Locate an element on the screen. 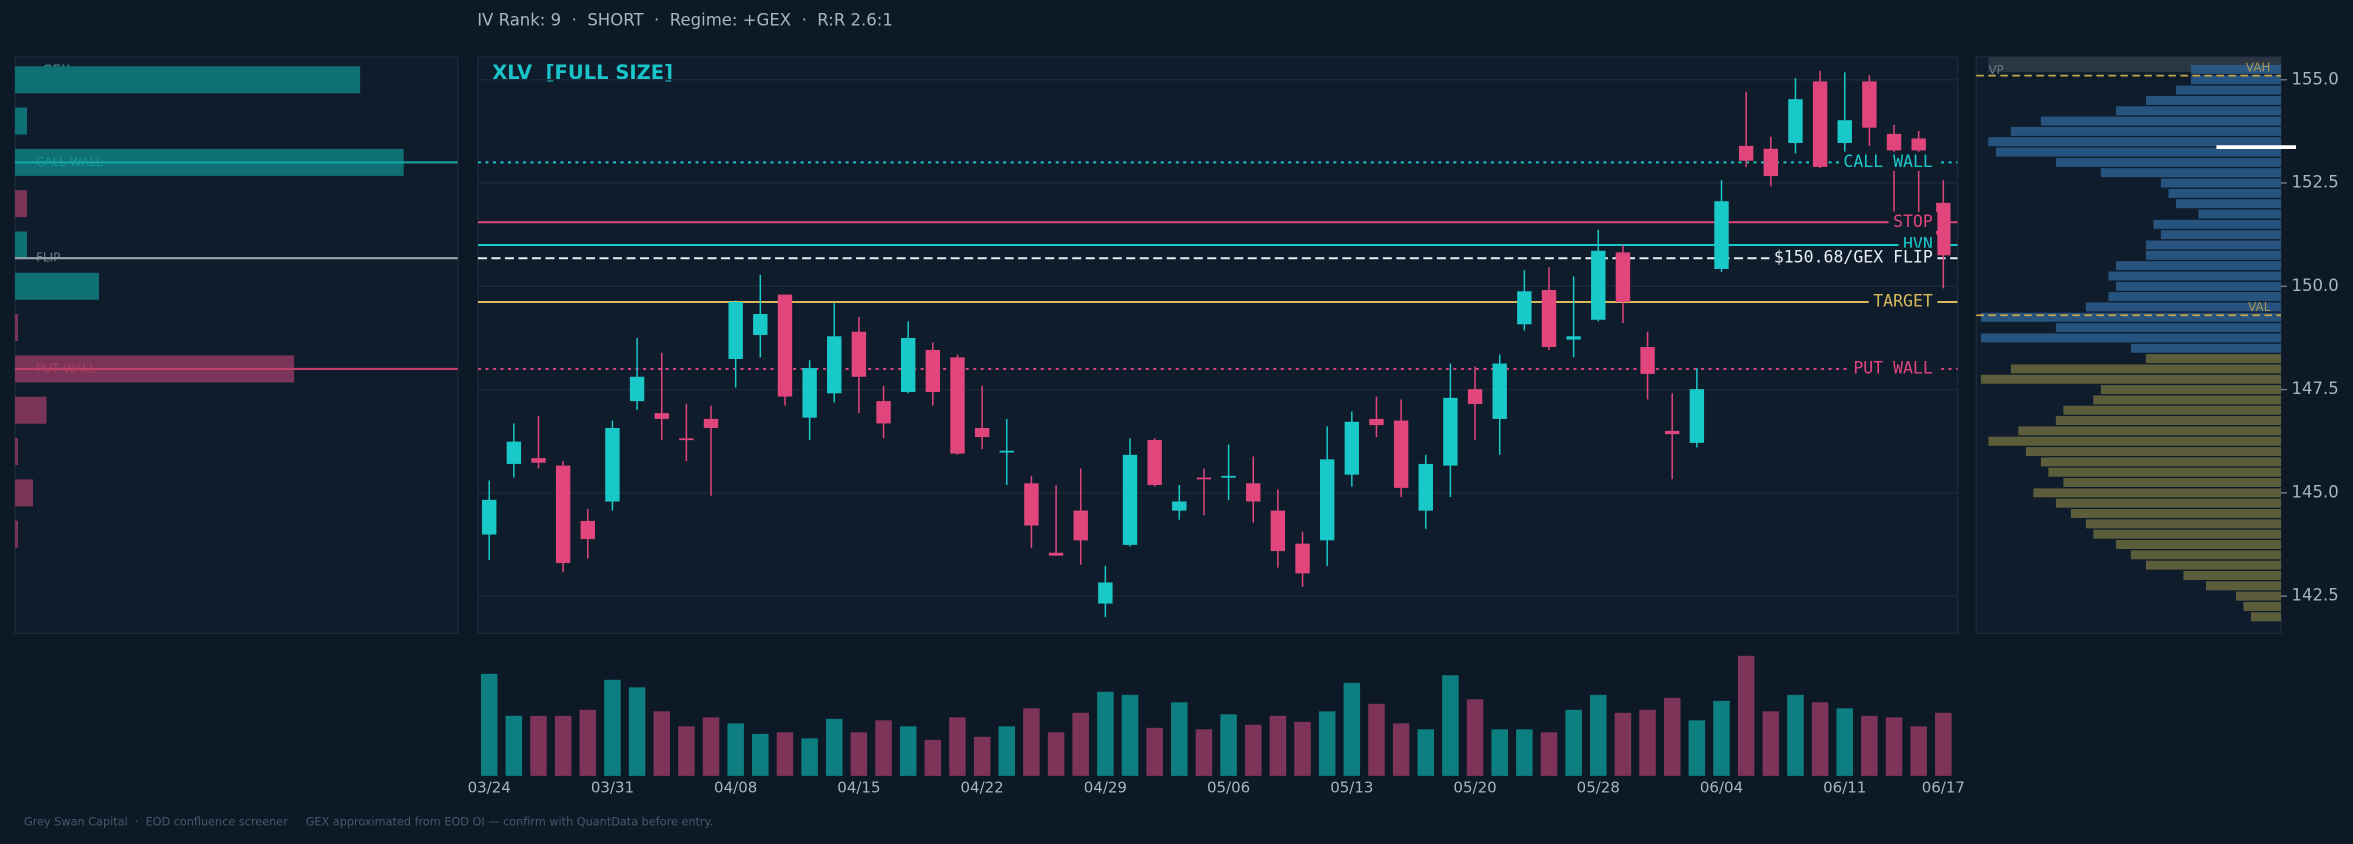 Image resolution: width=2353 pixels, height=844 pixels. gex-line-label: FLIP is located at coordinates (48, 258).